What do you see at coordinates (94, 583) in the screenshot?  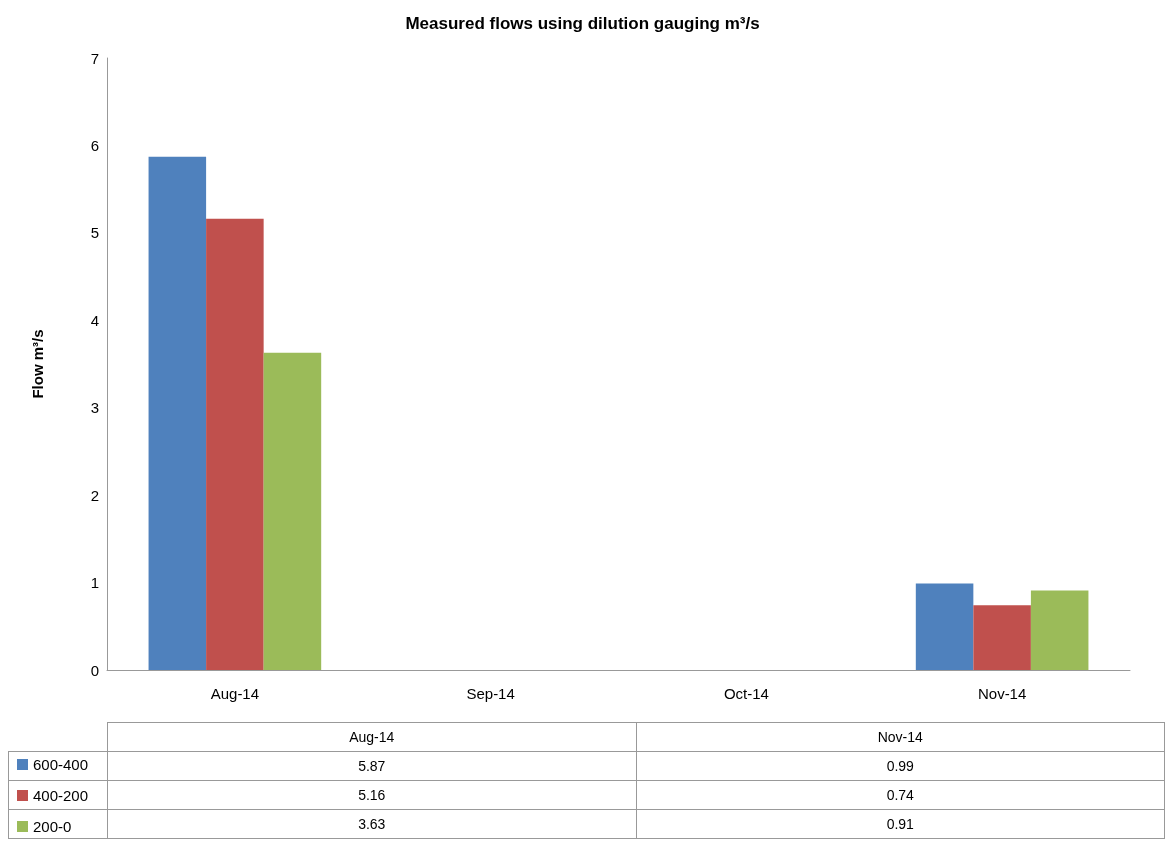 I see `y-tick-label: 1` at bounding box center [94, 583].